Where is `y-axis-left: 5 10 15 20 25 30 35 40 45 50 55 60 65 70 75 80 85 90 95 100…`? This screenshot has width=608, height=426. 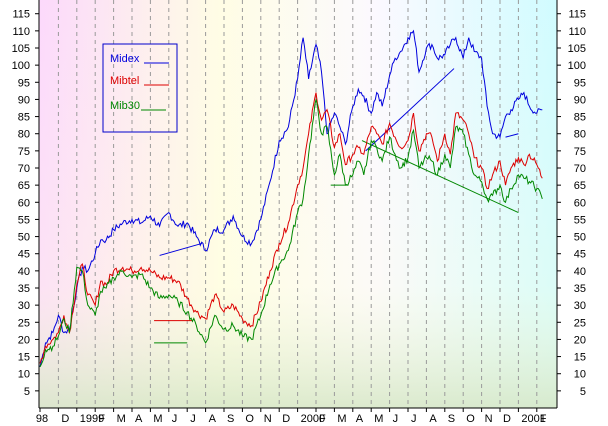 y-axis-left: 5 10 15 20 25 30 35 40 45 50 55 60 65 70 75 80 85 90 95 100… is located at coordinates (25, 203).